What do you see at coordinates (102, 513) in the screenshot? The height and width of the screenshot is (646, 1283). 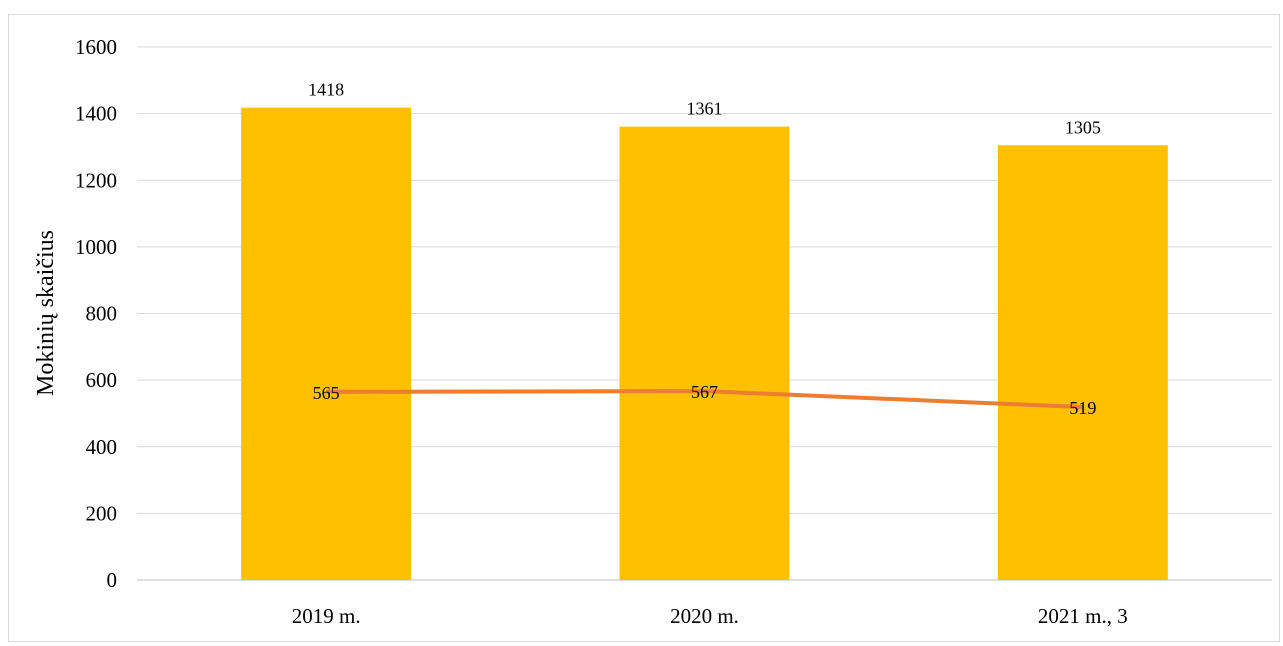 I see `y-tick-label: 200` at bounding box center [102, 513].